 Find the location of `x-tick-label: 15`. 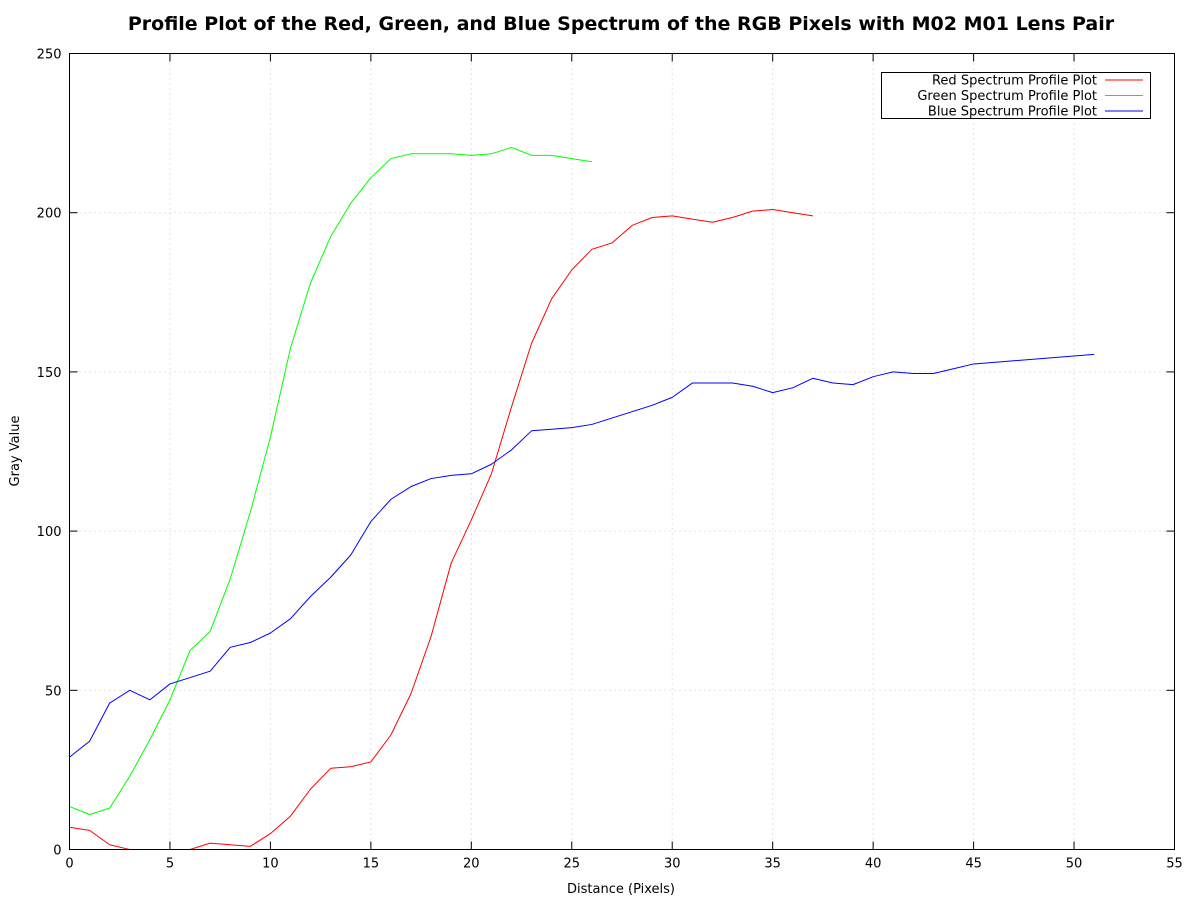

x-tick-label: 15 is located at coordinates (371, 864).